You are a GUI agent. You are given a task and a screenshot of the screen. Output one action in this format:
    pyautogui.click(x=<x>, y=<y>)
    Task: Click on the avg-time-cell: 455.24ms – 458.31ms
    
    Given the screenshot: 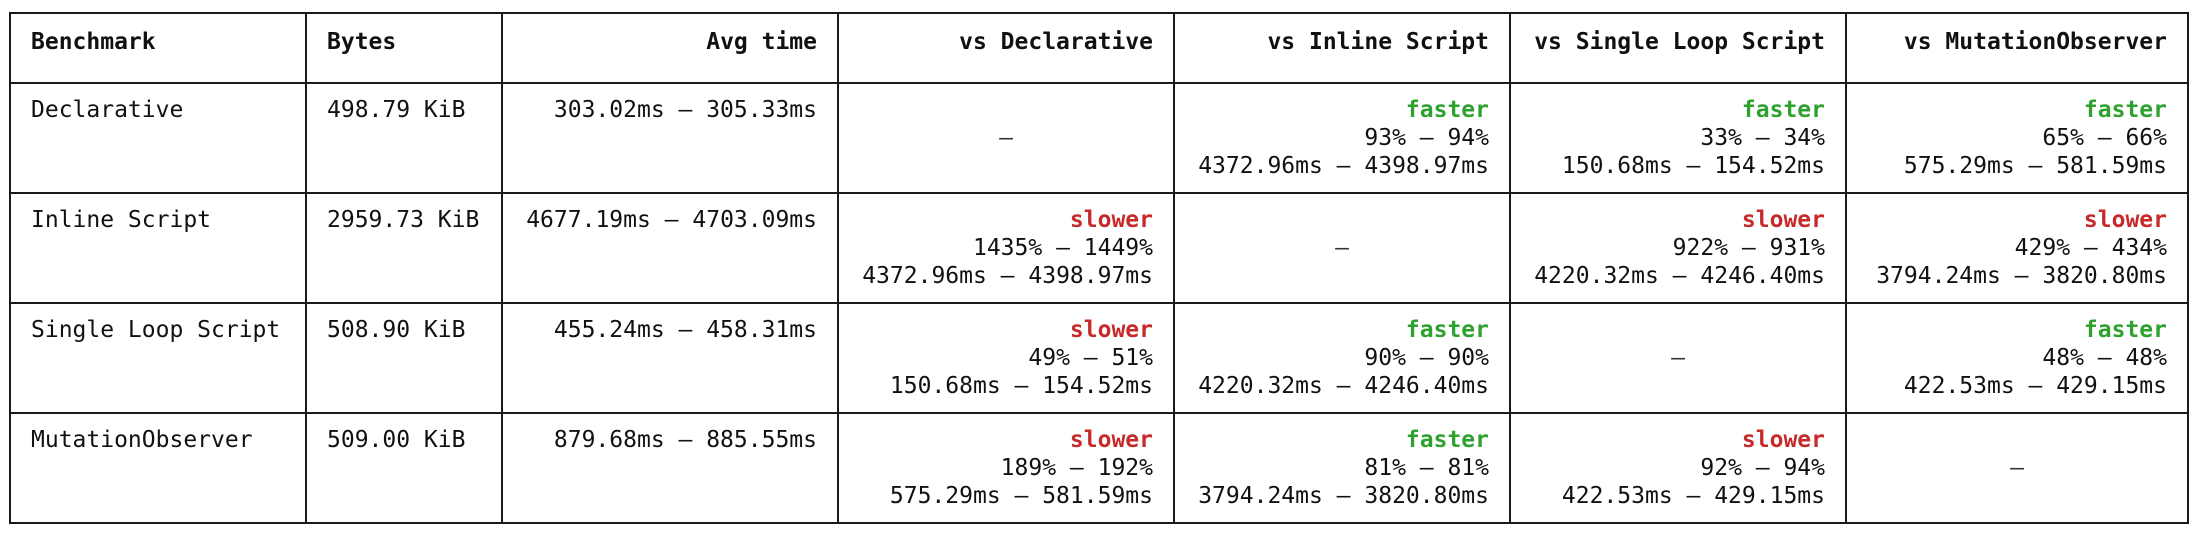 What is the action you would take?
    pyautogui.click(x=670, y=358)
    